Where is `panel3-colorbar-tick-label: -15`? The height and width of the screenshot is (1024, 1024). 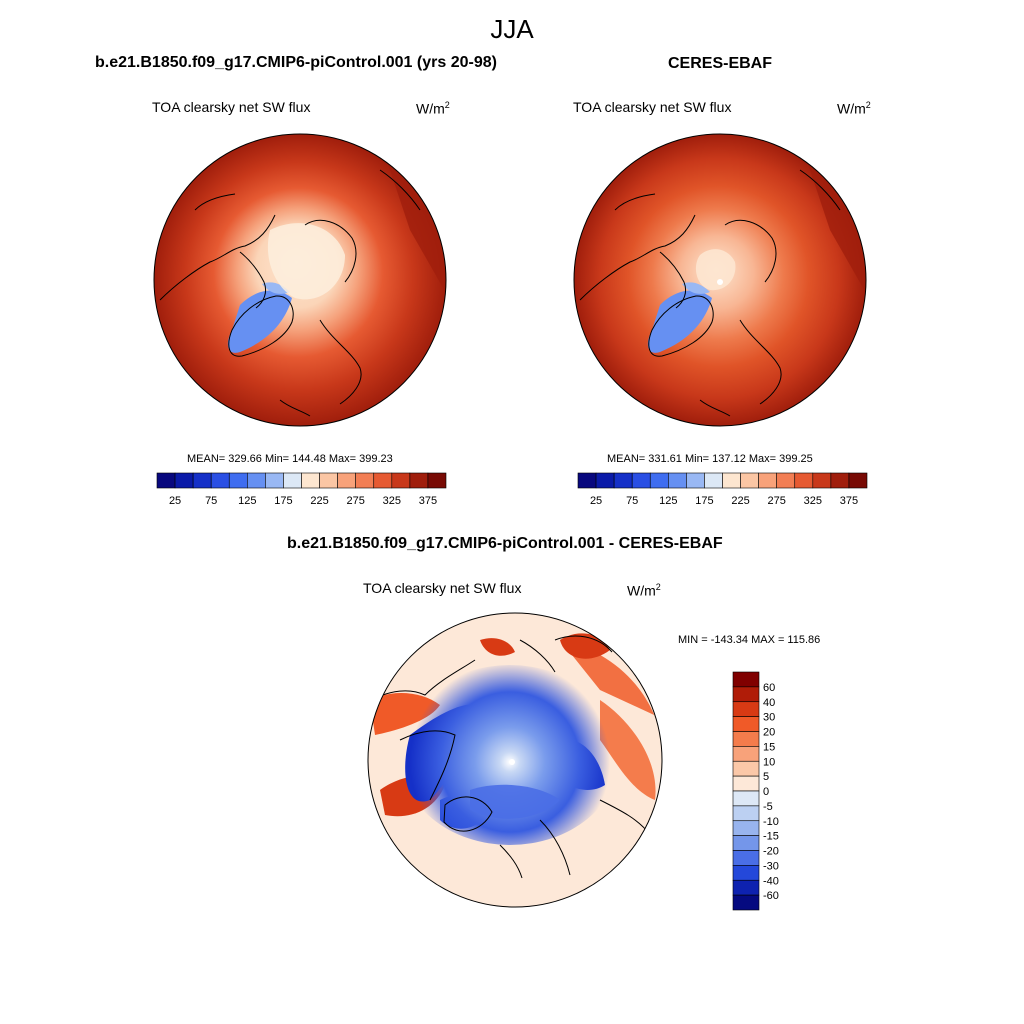 panel3-colorbar-tick-label: -15 is located at coordinates (771, 837).